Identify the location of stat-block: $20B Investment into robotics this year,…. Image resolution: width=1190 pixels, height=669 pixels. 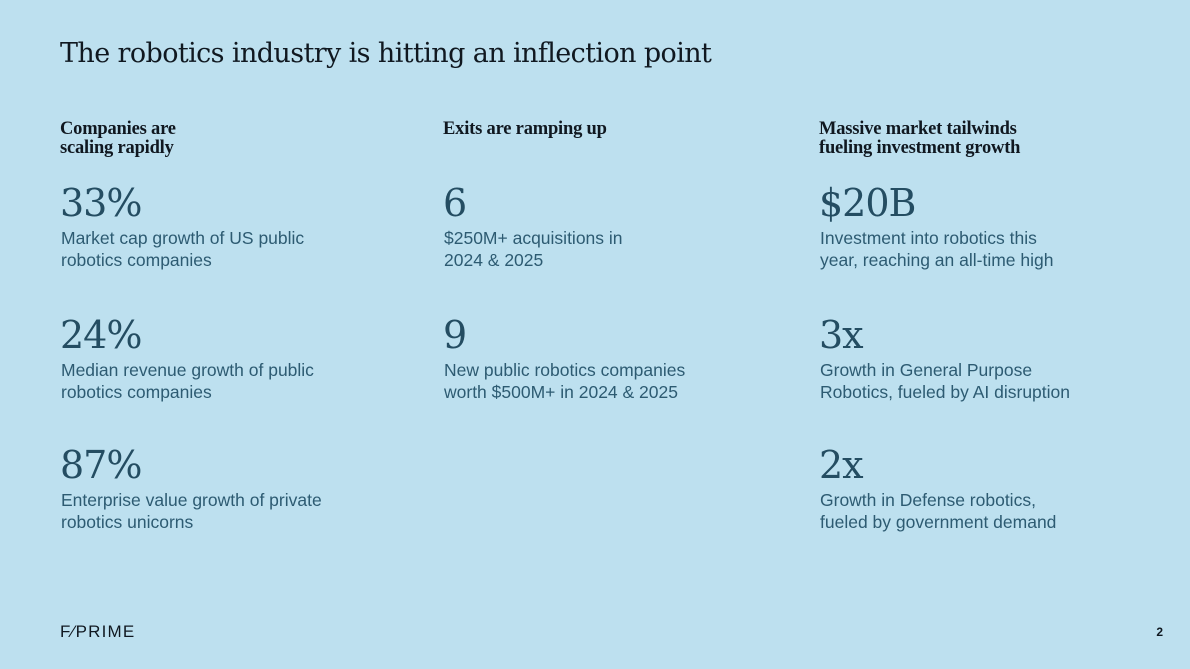
(984, 225).